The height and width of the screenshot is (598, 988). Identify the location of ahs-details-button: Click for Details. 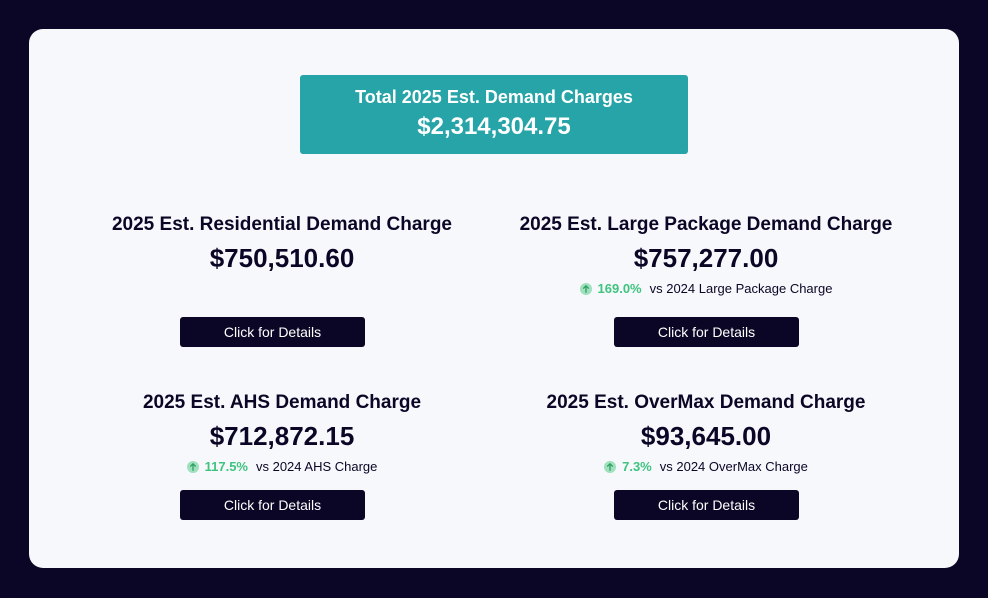
(272, 505).